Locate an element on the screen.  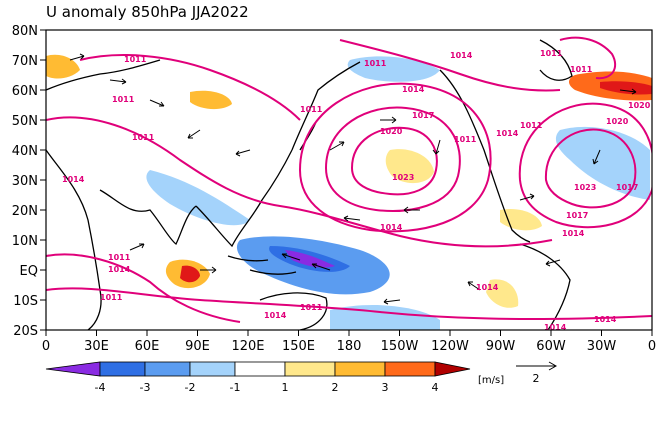
shade-positive-central-pacific is located at coordinates (409, 166).